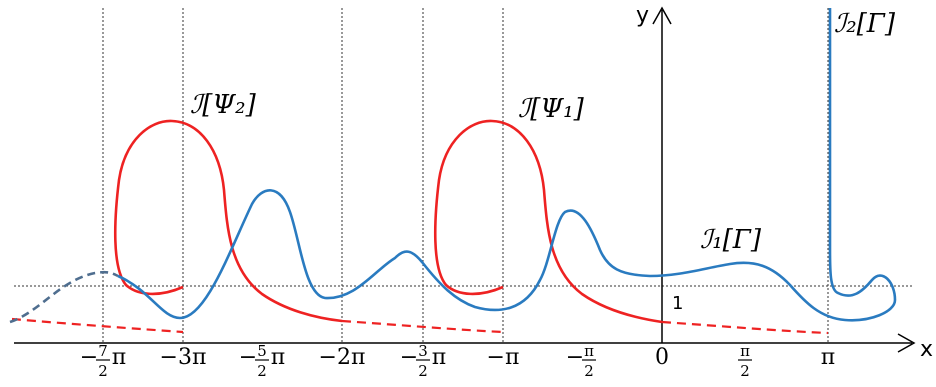 The height and width of the screenshot is (387, 936). I want to click on x-tick-label: − π 2, so click(581, 361).